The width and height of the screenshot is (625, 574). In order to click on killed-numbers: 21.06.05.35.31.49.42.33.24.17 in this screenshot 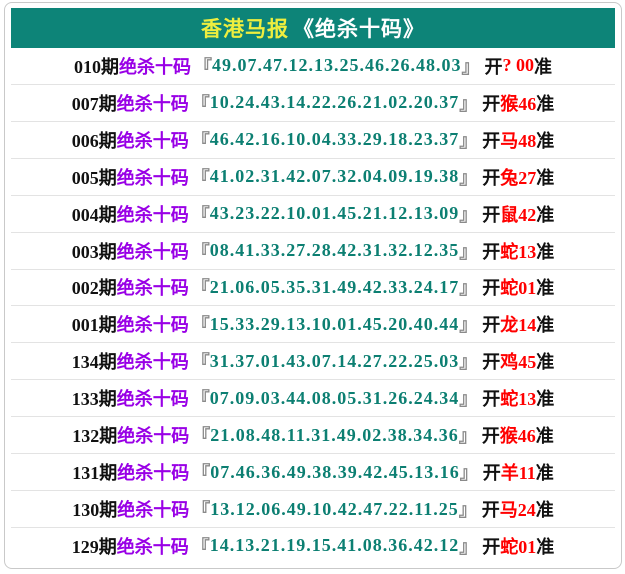, I will do `click(334, 286)`.